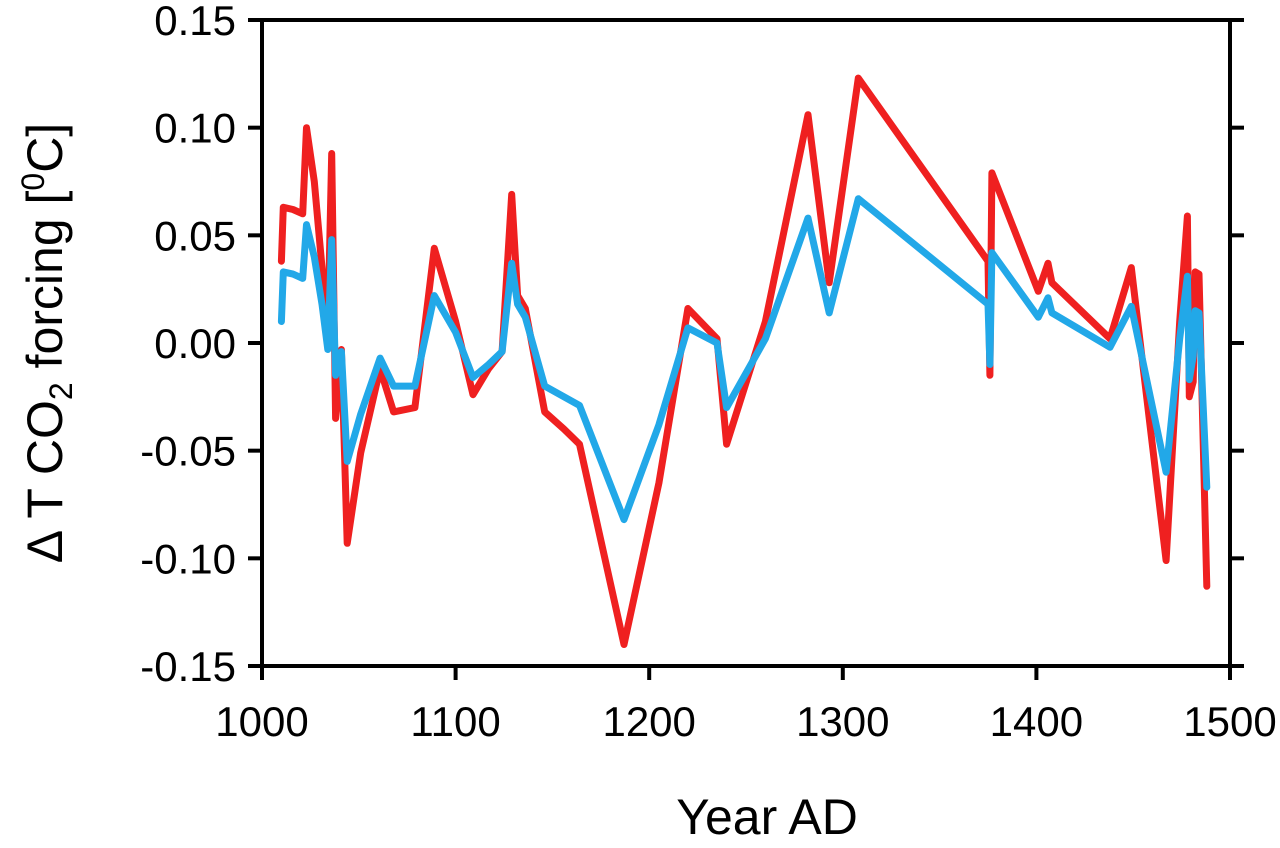 This screenshot has height=848, width=1280. What do you see at coordinates (261, 721) in the screenshot?
I see `x-tick-label: 1000` at bounding box center [261, 721].